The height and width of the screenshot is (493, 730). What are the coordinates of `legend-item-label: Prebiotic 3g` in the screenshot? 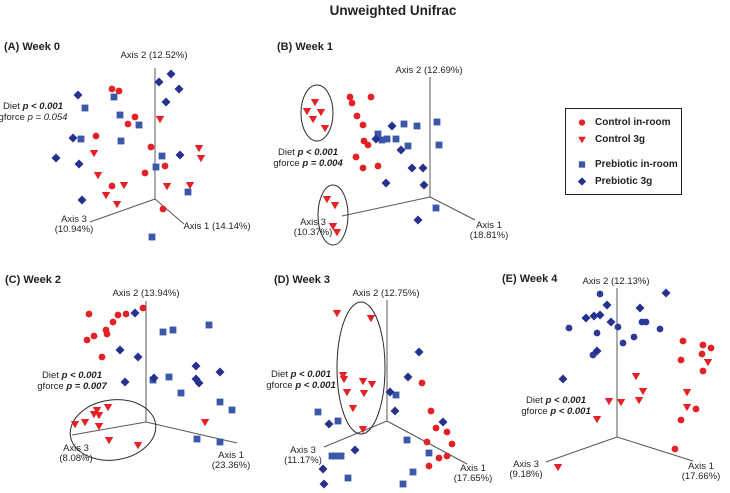 It's located at (624, 181).